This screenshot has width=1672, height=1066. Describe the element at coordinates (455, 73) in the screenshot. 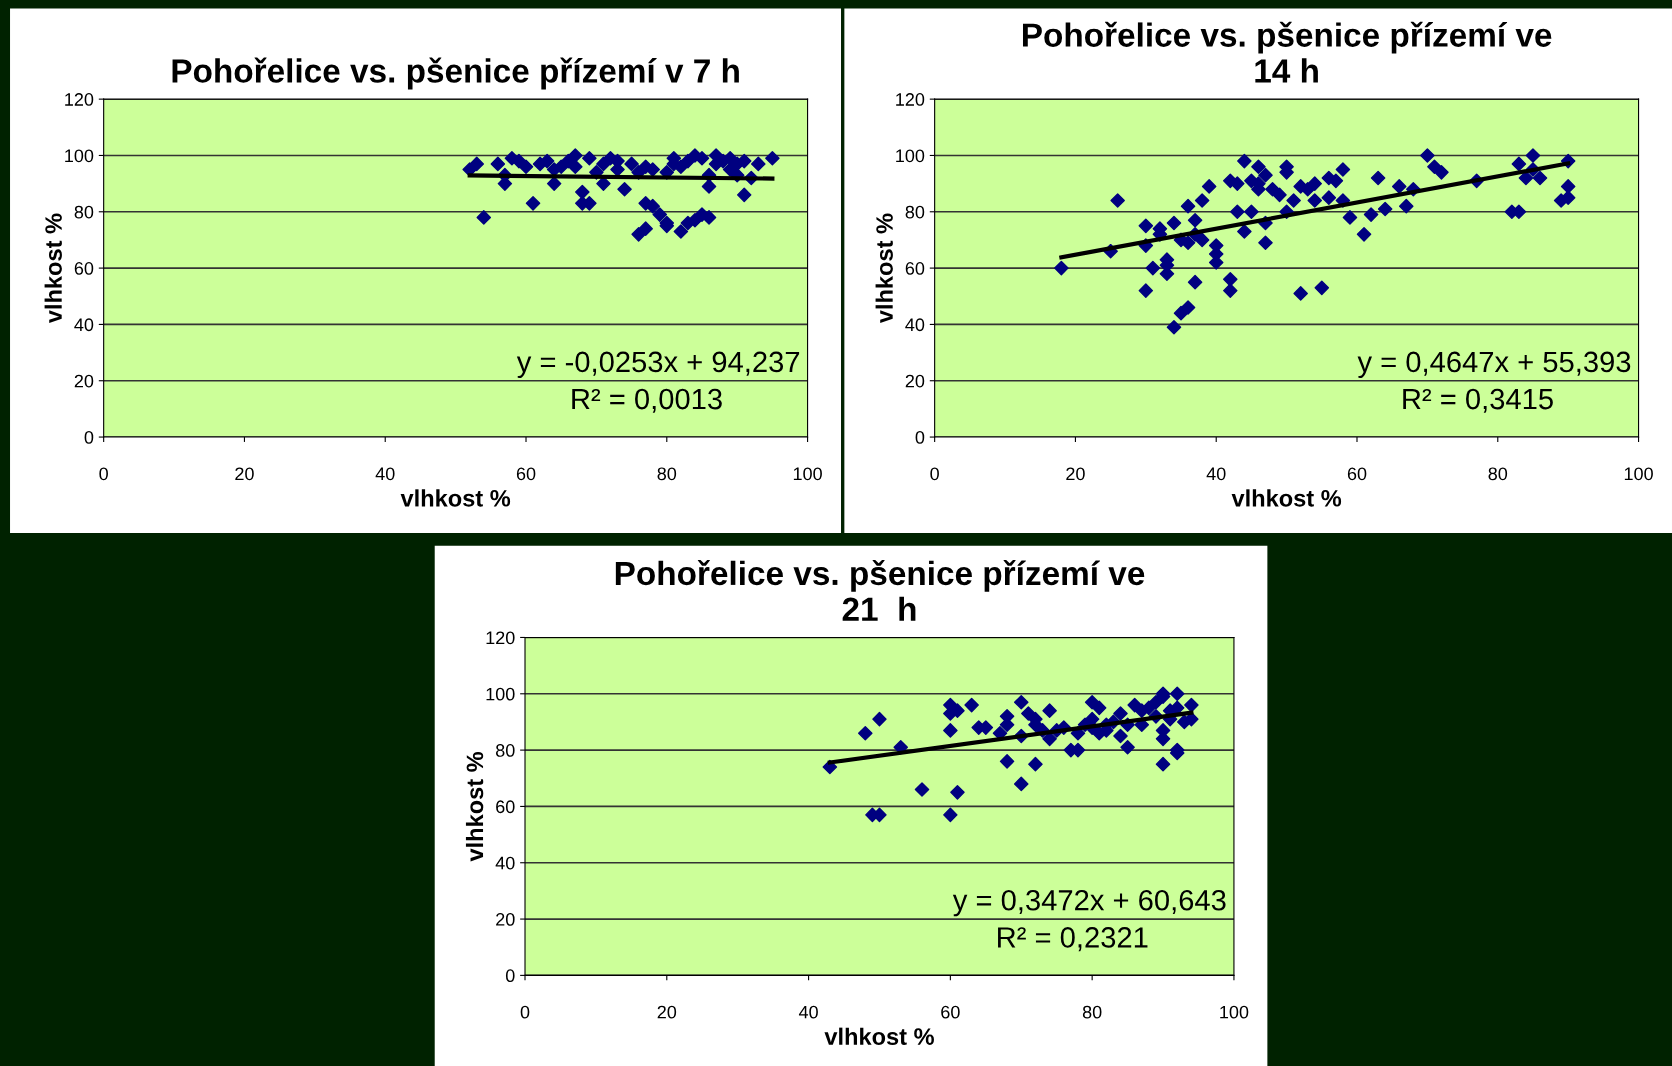

I see `chart-title: Pohořelice vs. pšenice přízemí v 7 h` at that location.